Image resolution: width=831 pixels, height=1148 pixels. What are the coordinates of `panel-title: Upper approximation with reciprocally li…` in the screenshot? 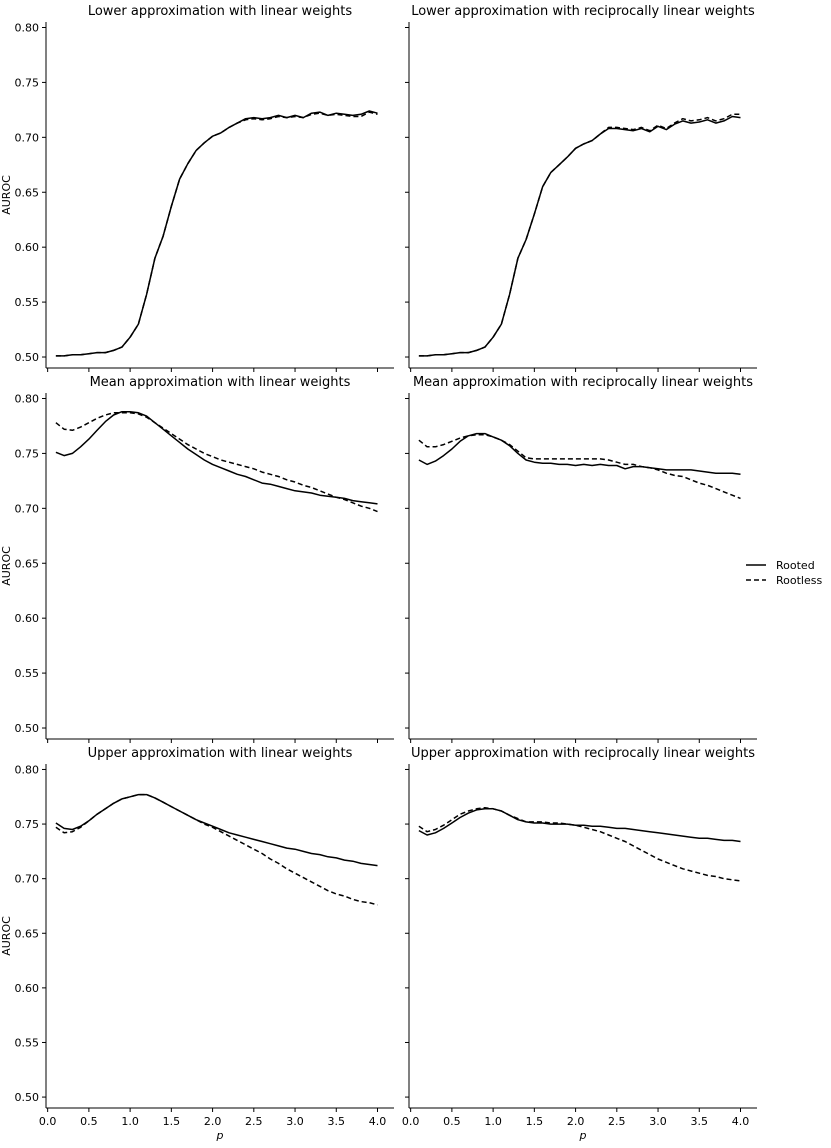 It's located at (583, 753).